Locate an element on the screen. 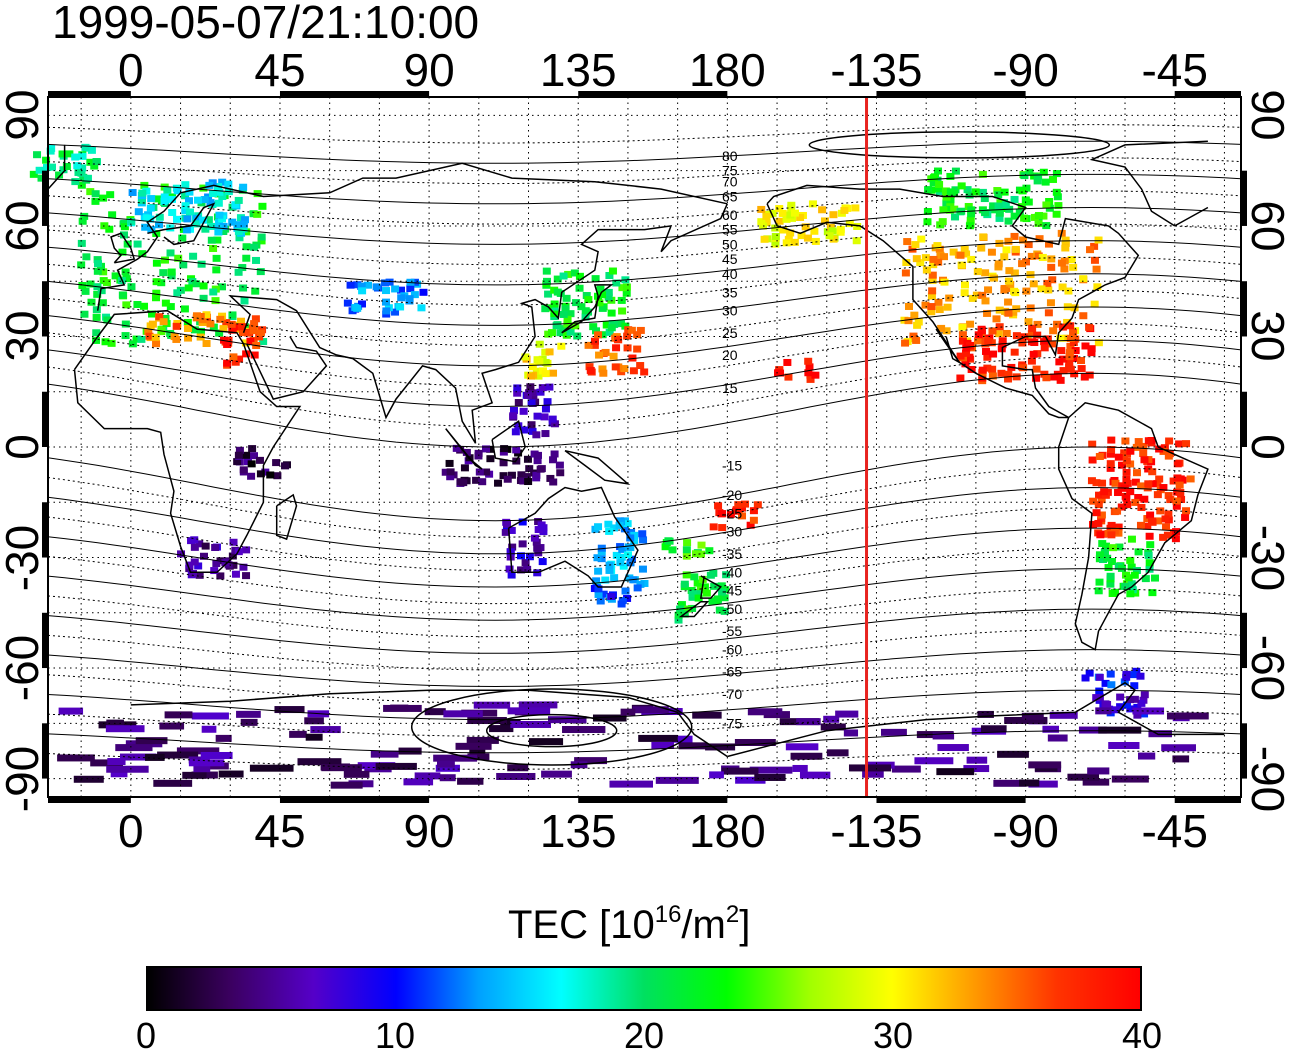  tec-region-south-africa is located at coordinates (214, 558).